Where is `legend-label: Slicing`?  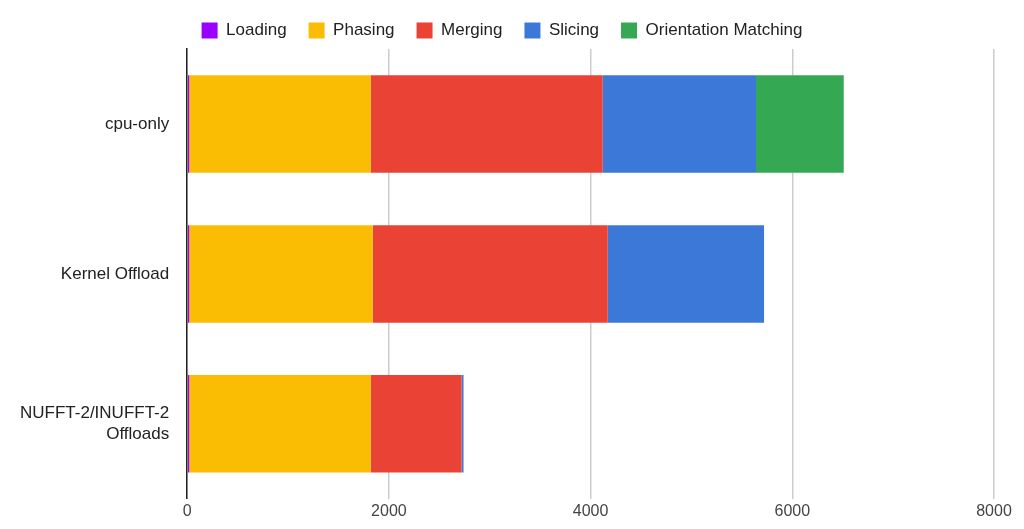
legend-label: Slicing is located at coordinates (574, 30).